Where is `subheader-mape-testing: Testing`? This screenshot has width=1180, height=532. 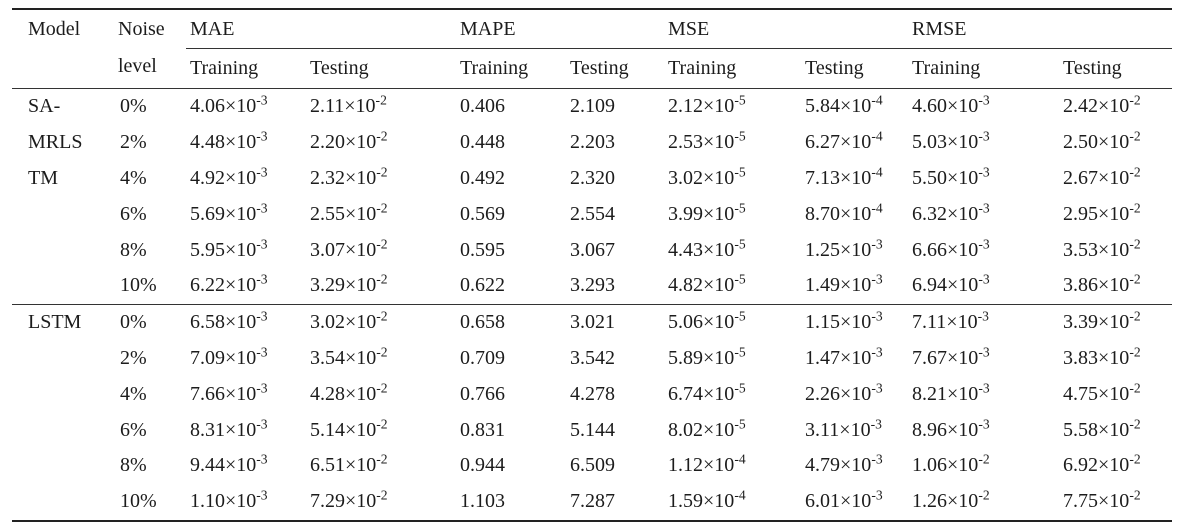
subheader-mape-testing: Testing is located at coordinates (615, 68).